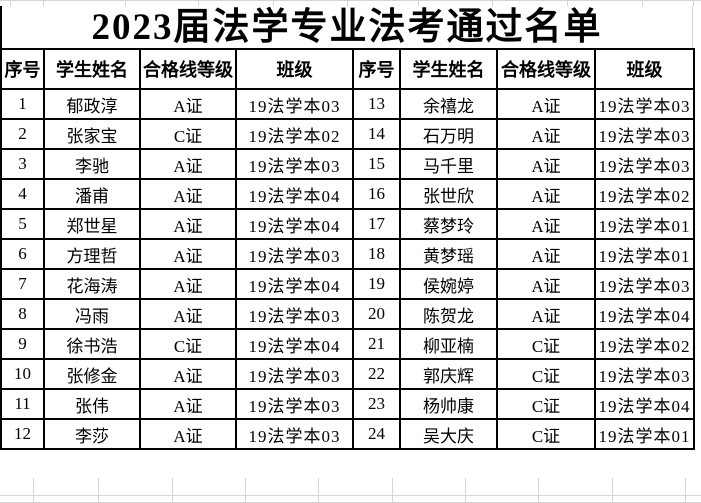 This screenshot has height=503, width=701. Describe the element at coordinates (448, 104) in the screenshot. I see `cell-student-name: 余禧龙` at that location.